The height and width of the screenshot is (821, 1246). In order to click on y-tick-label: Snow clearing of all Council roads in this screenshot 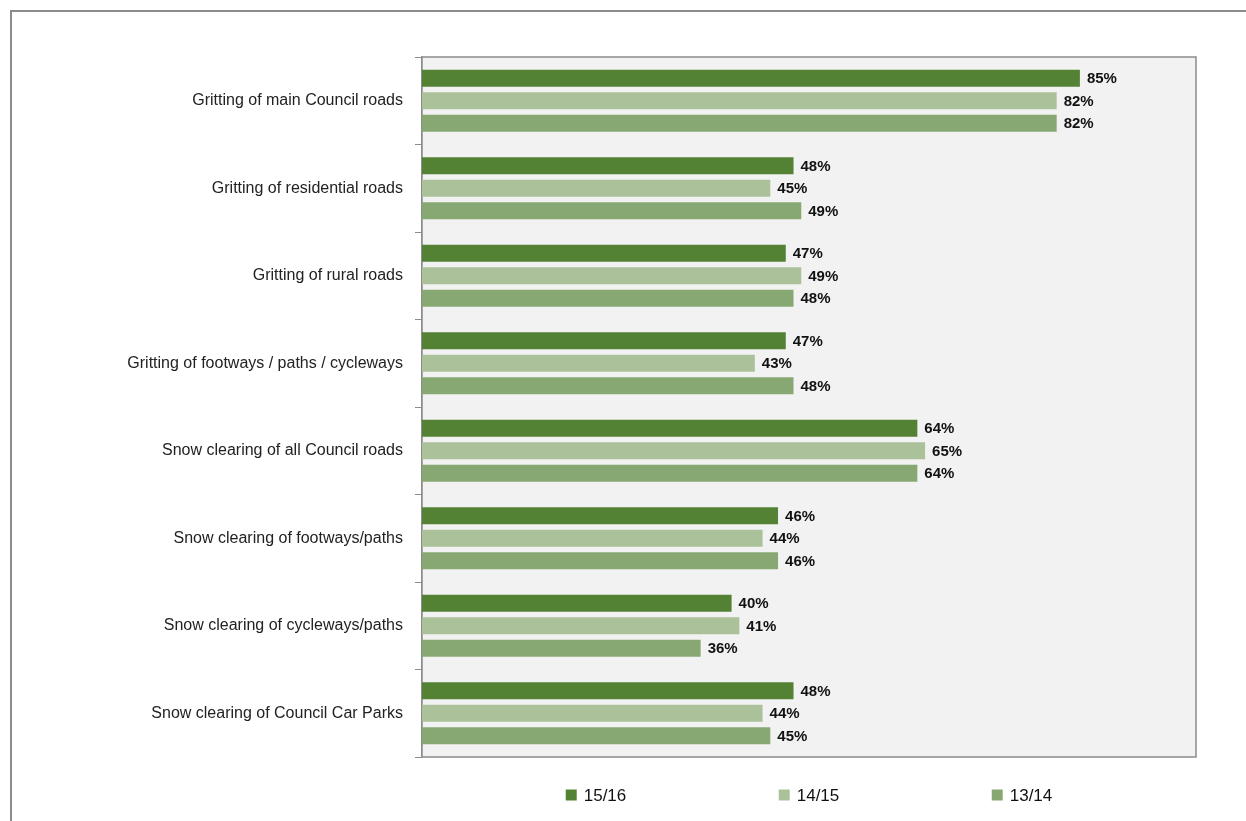, I will do `click(282, 450)`.